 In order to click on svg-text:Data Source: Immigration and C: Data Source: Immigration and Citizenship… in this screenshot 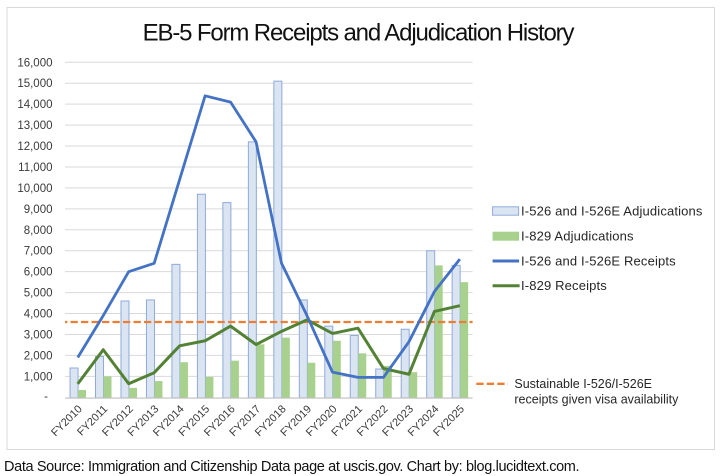, I will do `click(291, 467)`.